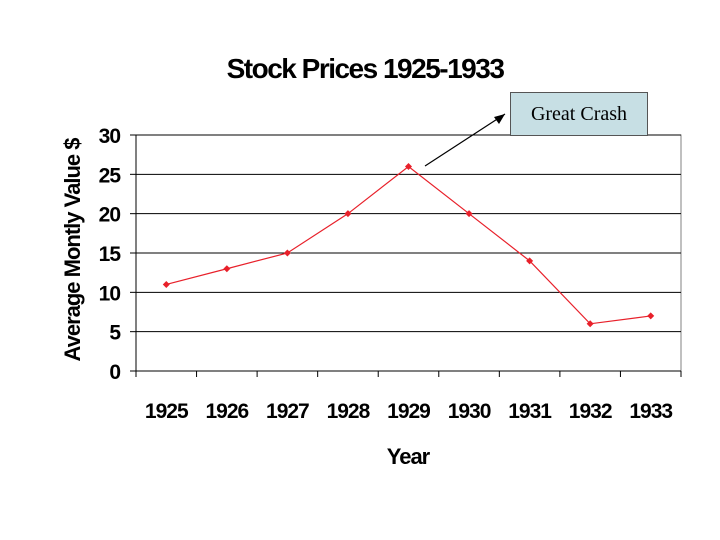 This screenshot has width=720, height=540. I want to click on y-tick-label: 15, so click(110, 254).